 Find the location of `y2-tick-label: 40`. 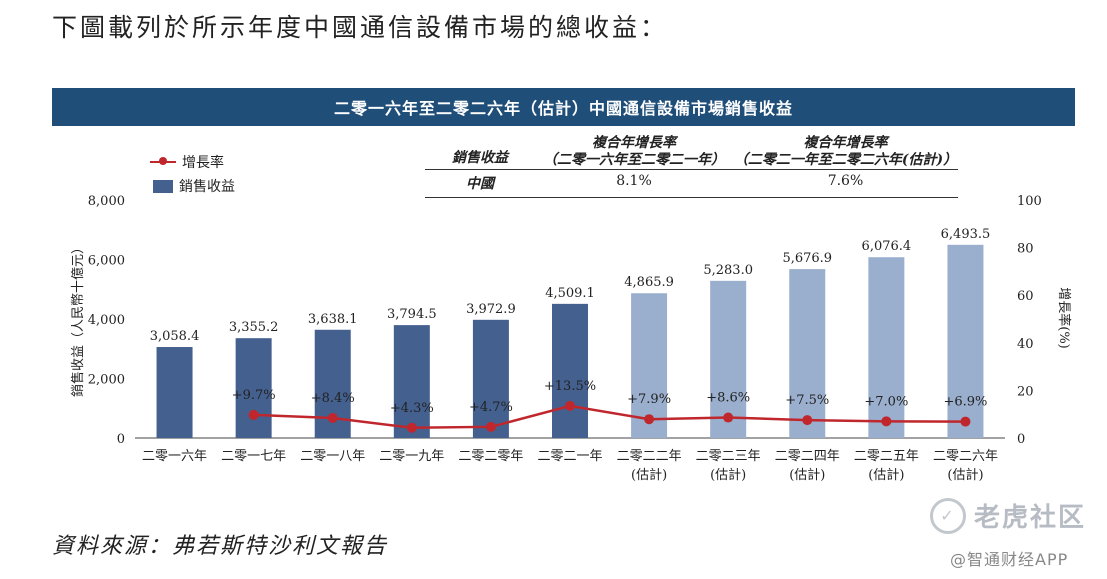

y2-tick-label: 40 is located at coordinates (1025, 344).